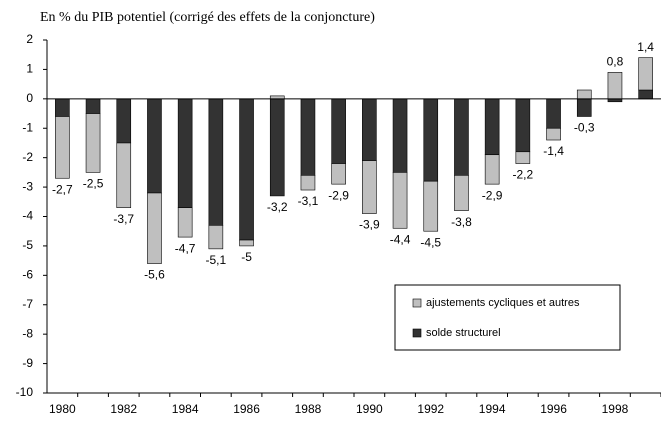 The image size is (661, 423). I want to click on x-tick-label: 1990, so click(369, 409).